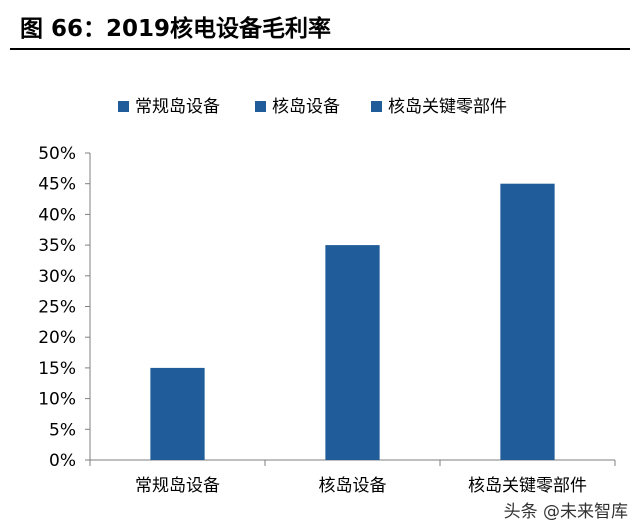  I want to click on y-tick-label: 5%, so click(62, 430).